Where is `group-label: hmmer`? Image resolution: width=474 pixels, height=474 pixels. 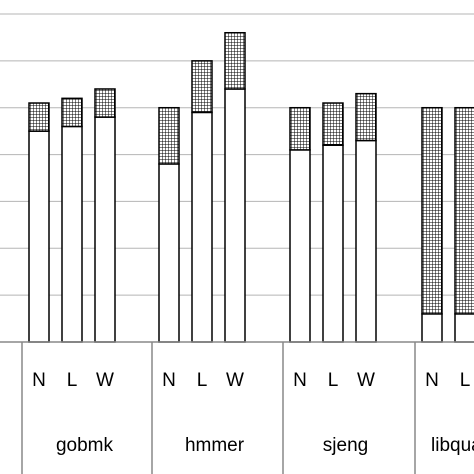 group-label: hmmer is located at coordinates (215, 445).